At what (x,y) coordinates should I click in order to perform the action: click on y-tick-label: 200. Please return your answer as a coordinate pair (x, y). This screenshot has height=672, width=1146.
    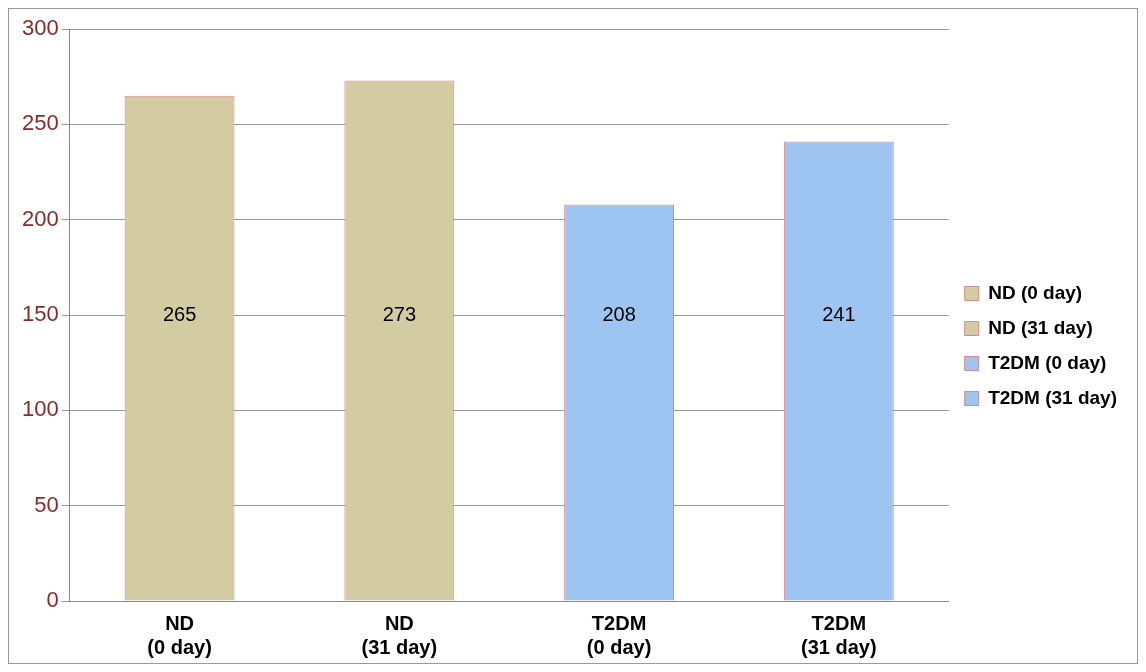
    Looking at the image, I should click on (40, 218).